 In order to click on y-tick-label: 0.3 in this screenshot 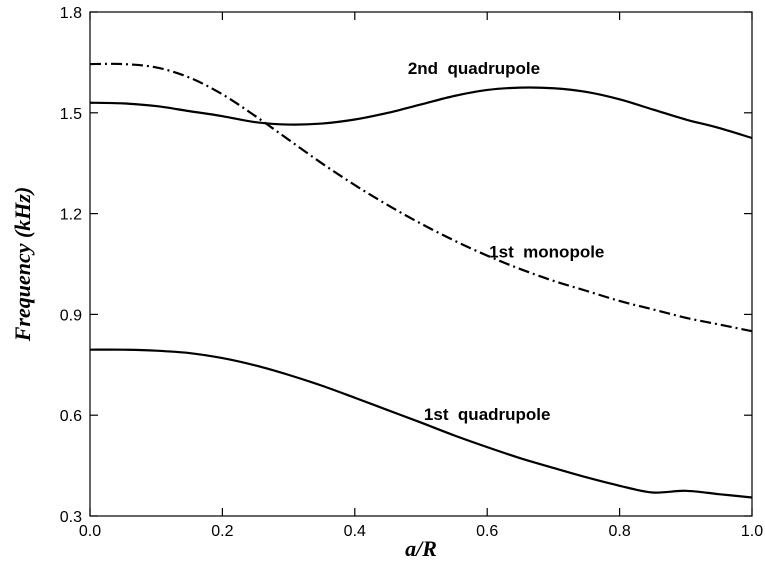, I will do `click(71, 517)`.